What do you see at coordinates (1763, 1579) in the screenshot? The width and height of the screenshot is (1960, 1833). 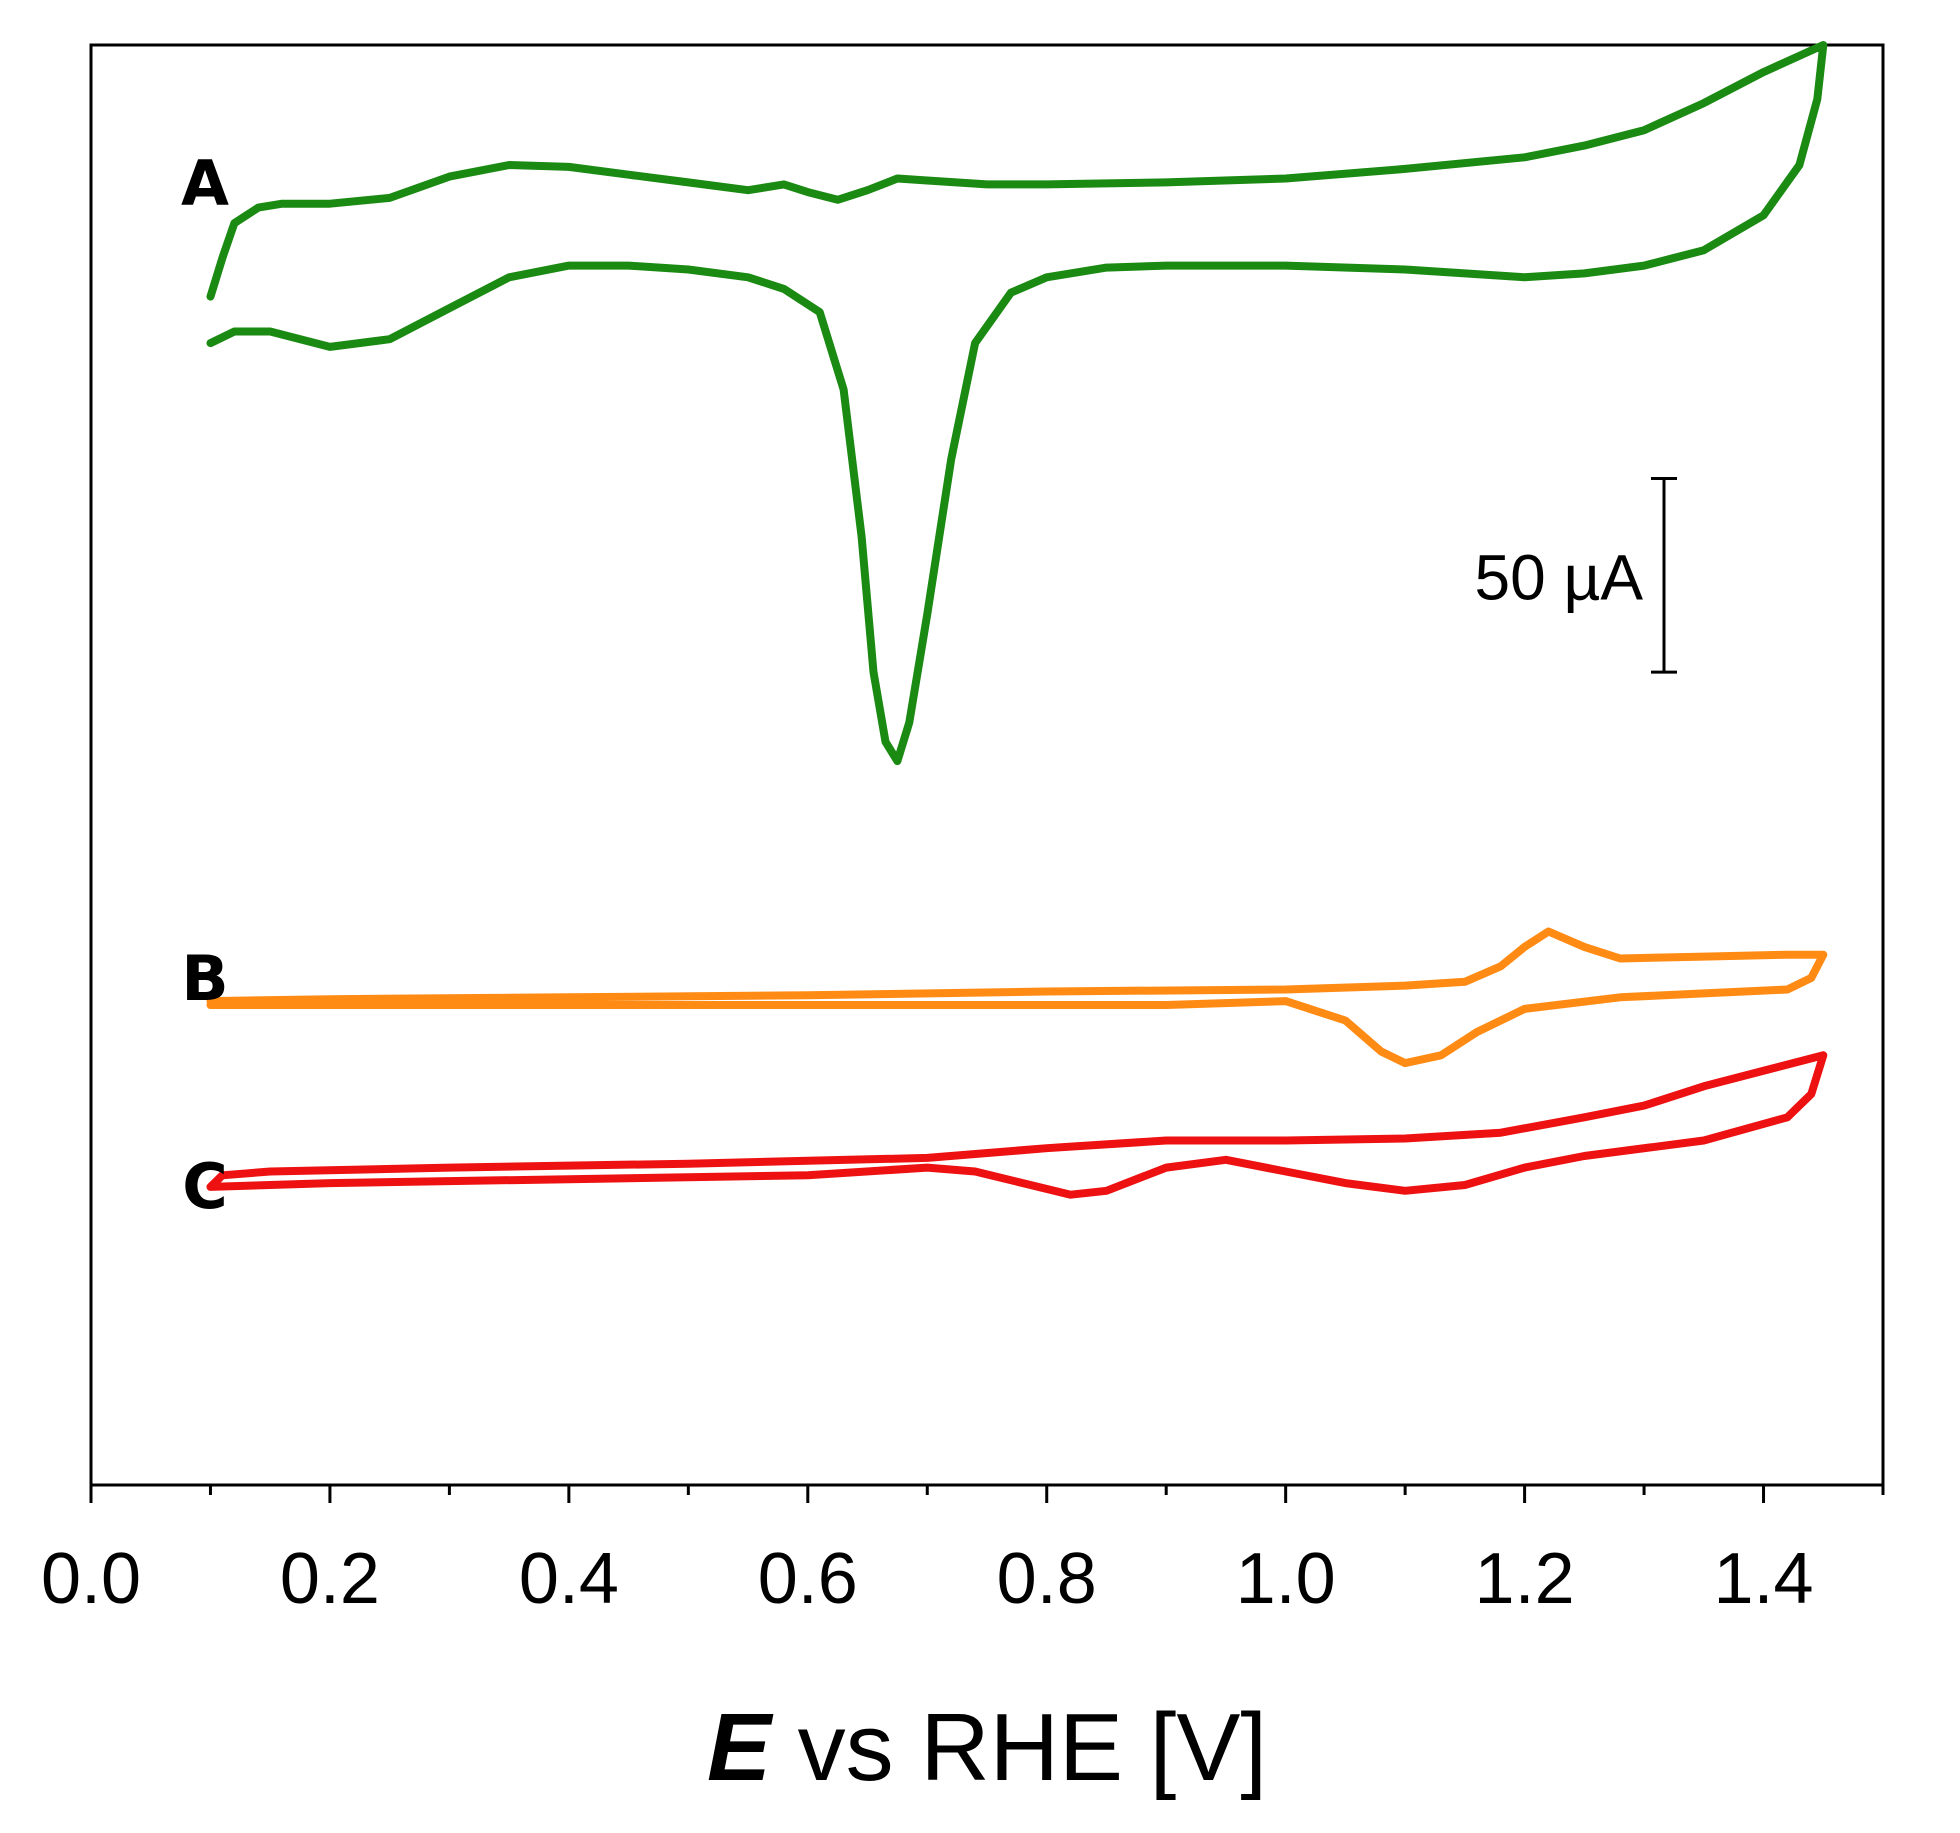 I see `x-tick-label: 1.4` at bounding box center [1763, 1579].